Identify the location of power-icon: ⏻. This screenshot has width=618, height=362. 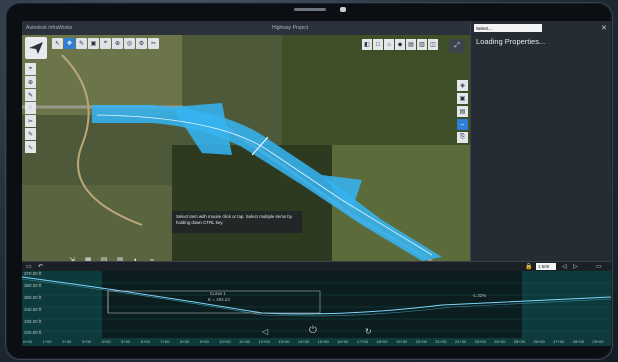
(313, 330).